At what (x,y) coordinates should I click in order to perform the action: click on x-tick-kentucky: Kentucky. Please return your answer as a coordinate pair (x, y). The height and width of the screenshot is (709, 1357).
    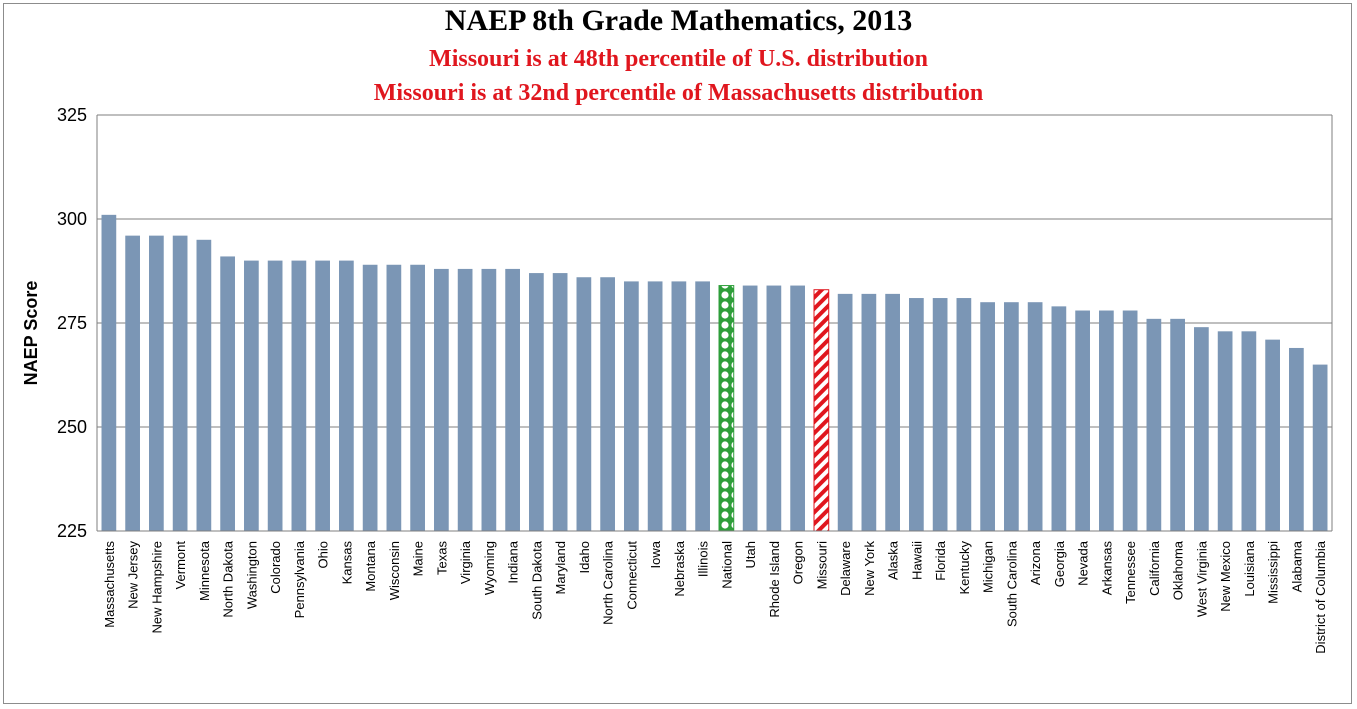
    Looking at the image, I should click on (964, 568).